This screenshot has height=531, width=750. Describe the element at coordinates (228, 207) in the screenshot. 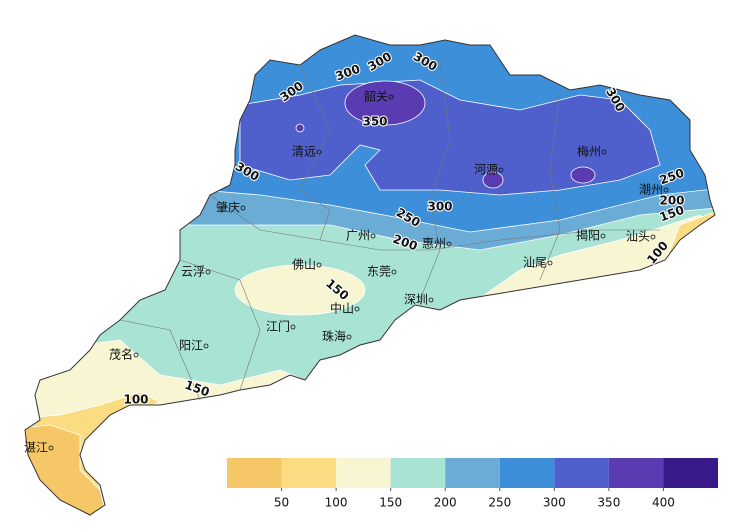

I see `city-label: 肇庆` at that location.